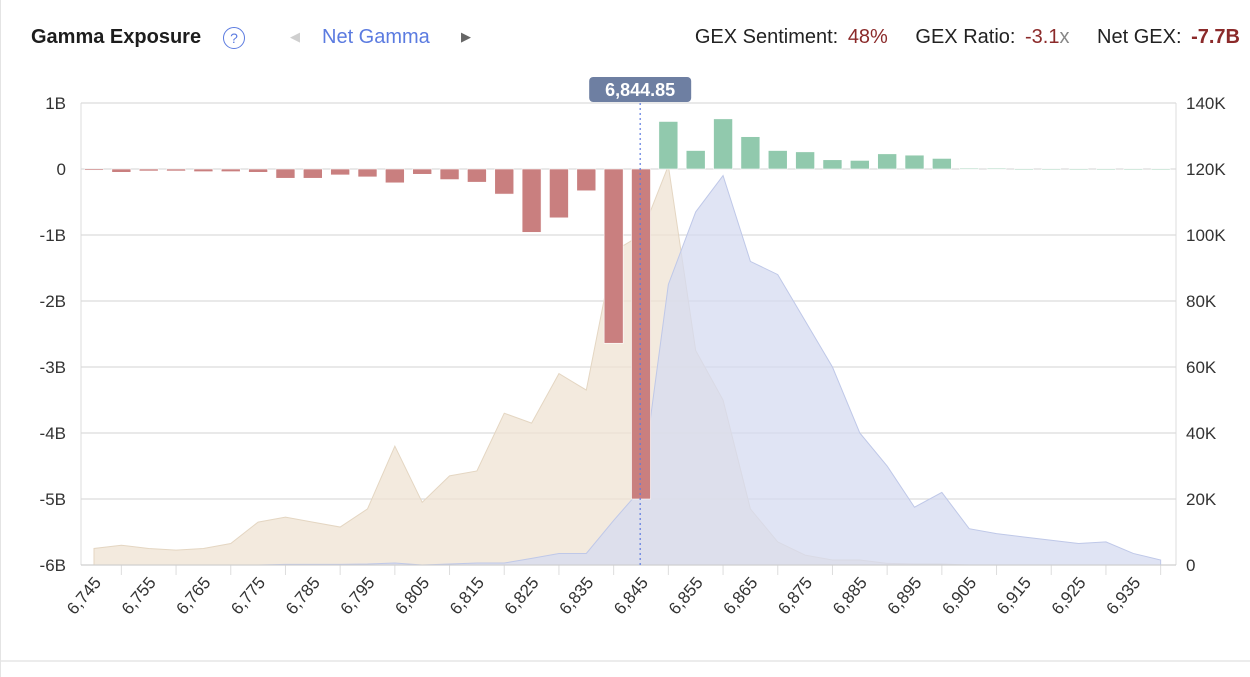  What do you see at coordinates (53, 367) in the screenshot?
I see `left-axis-label: -3B` at bounding box center [53, 367].